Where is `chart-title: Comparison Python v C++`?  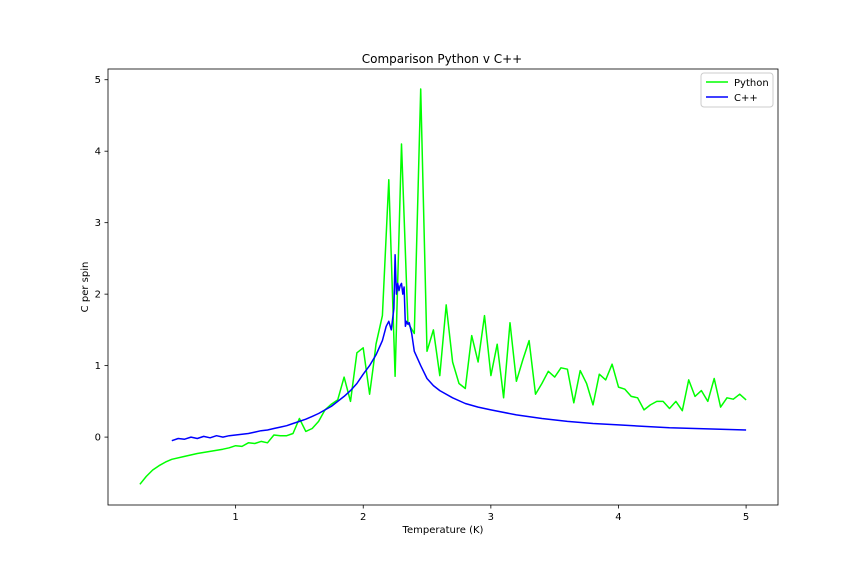 chart-title: Comparison Python v C++ is located at coordinates (442, 59).